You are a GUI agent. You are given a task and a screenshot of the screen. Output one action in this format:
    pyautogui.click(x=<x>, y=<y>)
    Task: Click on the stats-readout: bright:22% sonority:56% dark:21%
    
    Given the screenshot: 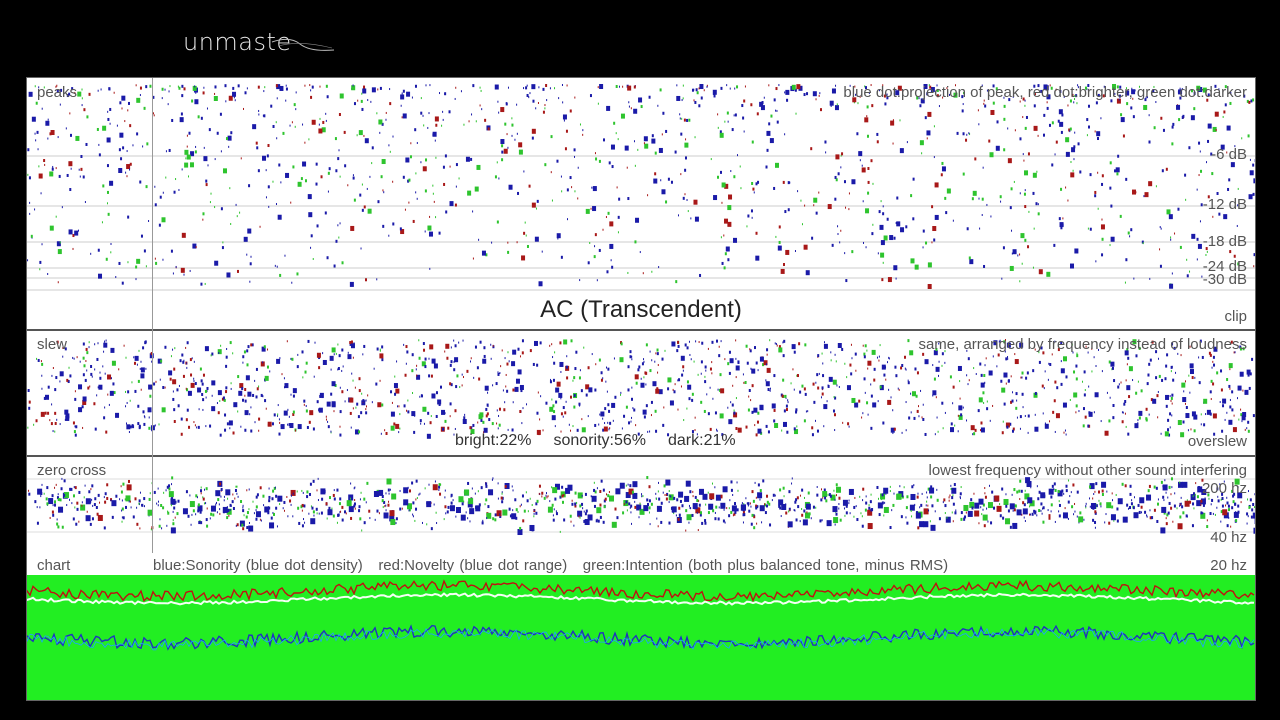 What is the action you would take?
    pyautogui.click(x=606, y=441)
    